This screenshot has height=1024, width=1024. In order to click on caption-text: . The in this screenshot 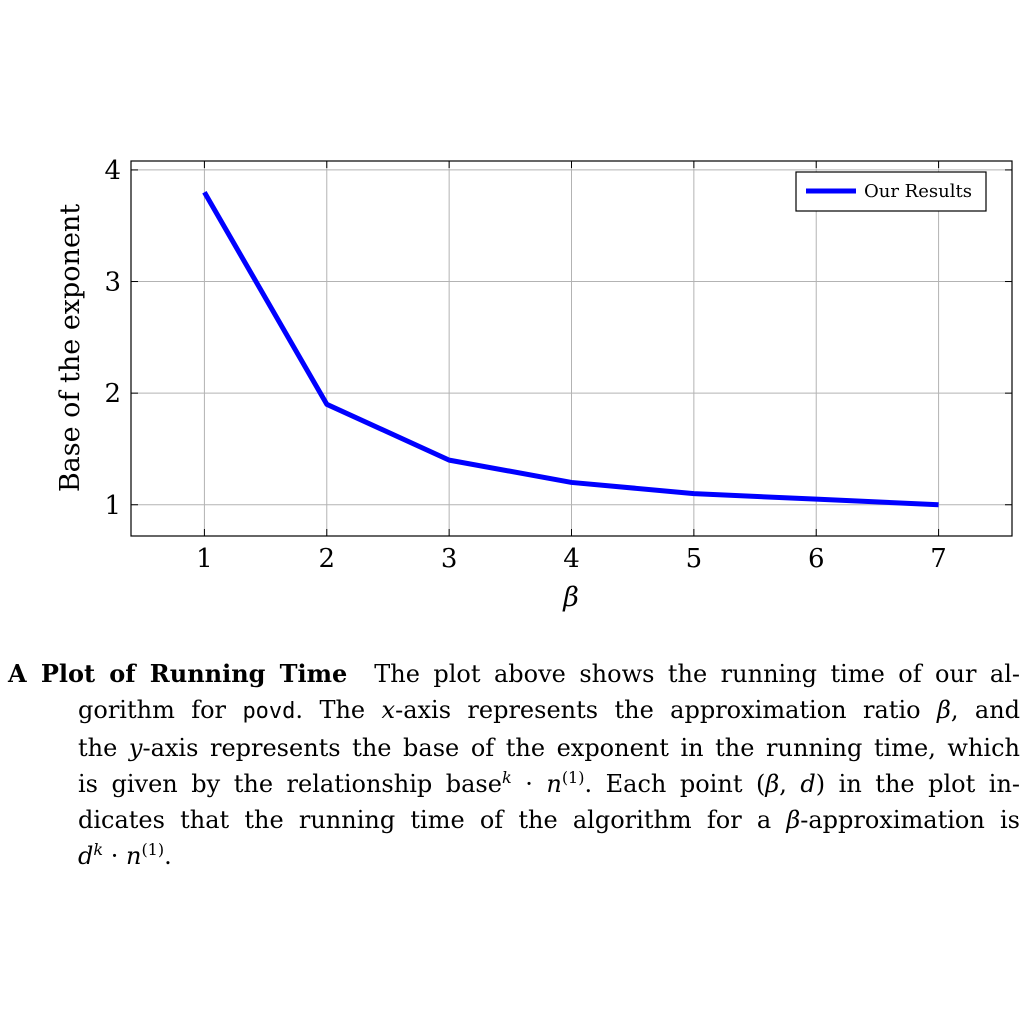, I will do `click(330, 710)`.